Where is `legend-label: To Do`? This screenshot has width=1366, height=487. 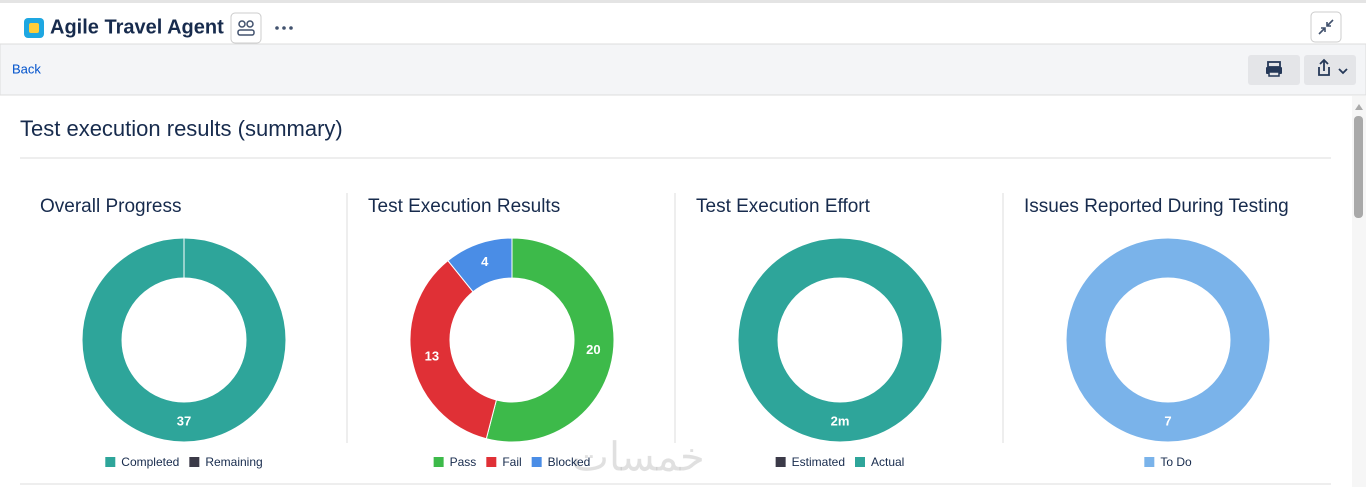
legend-label: To Do is located at coordinates (1176, 462).